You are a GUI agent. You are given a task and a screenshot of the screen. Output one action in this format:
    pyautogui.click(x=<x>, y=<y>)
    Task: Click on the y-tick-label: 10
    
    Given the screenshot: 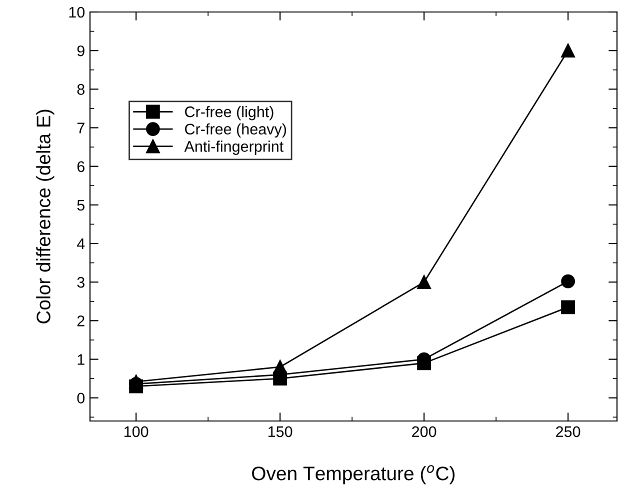 What is the action you would take?
    pyautogui.click(x=77, y=12)
    